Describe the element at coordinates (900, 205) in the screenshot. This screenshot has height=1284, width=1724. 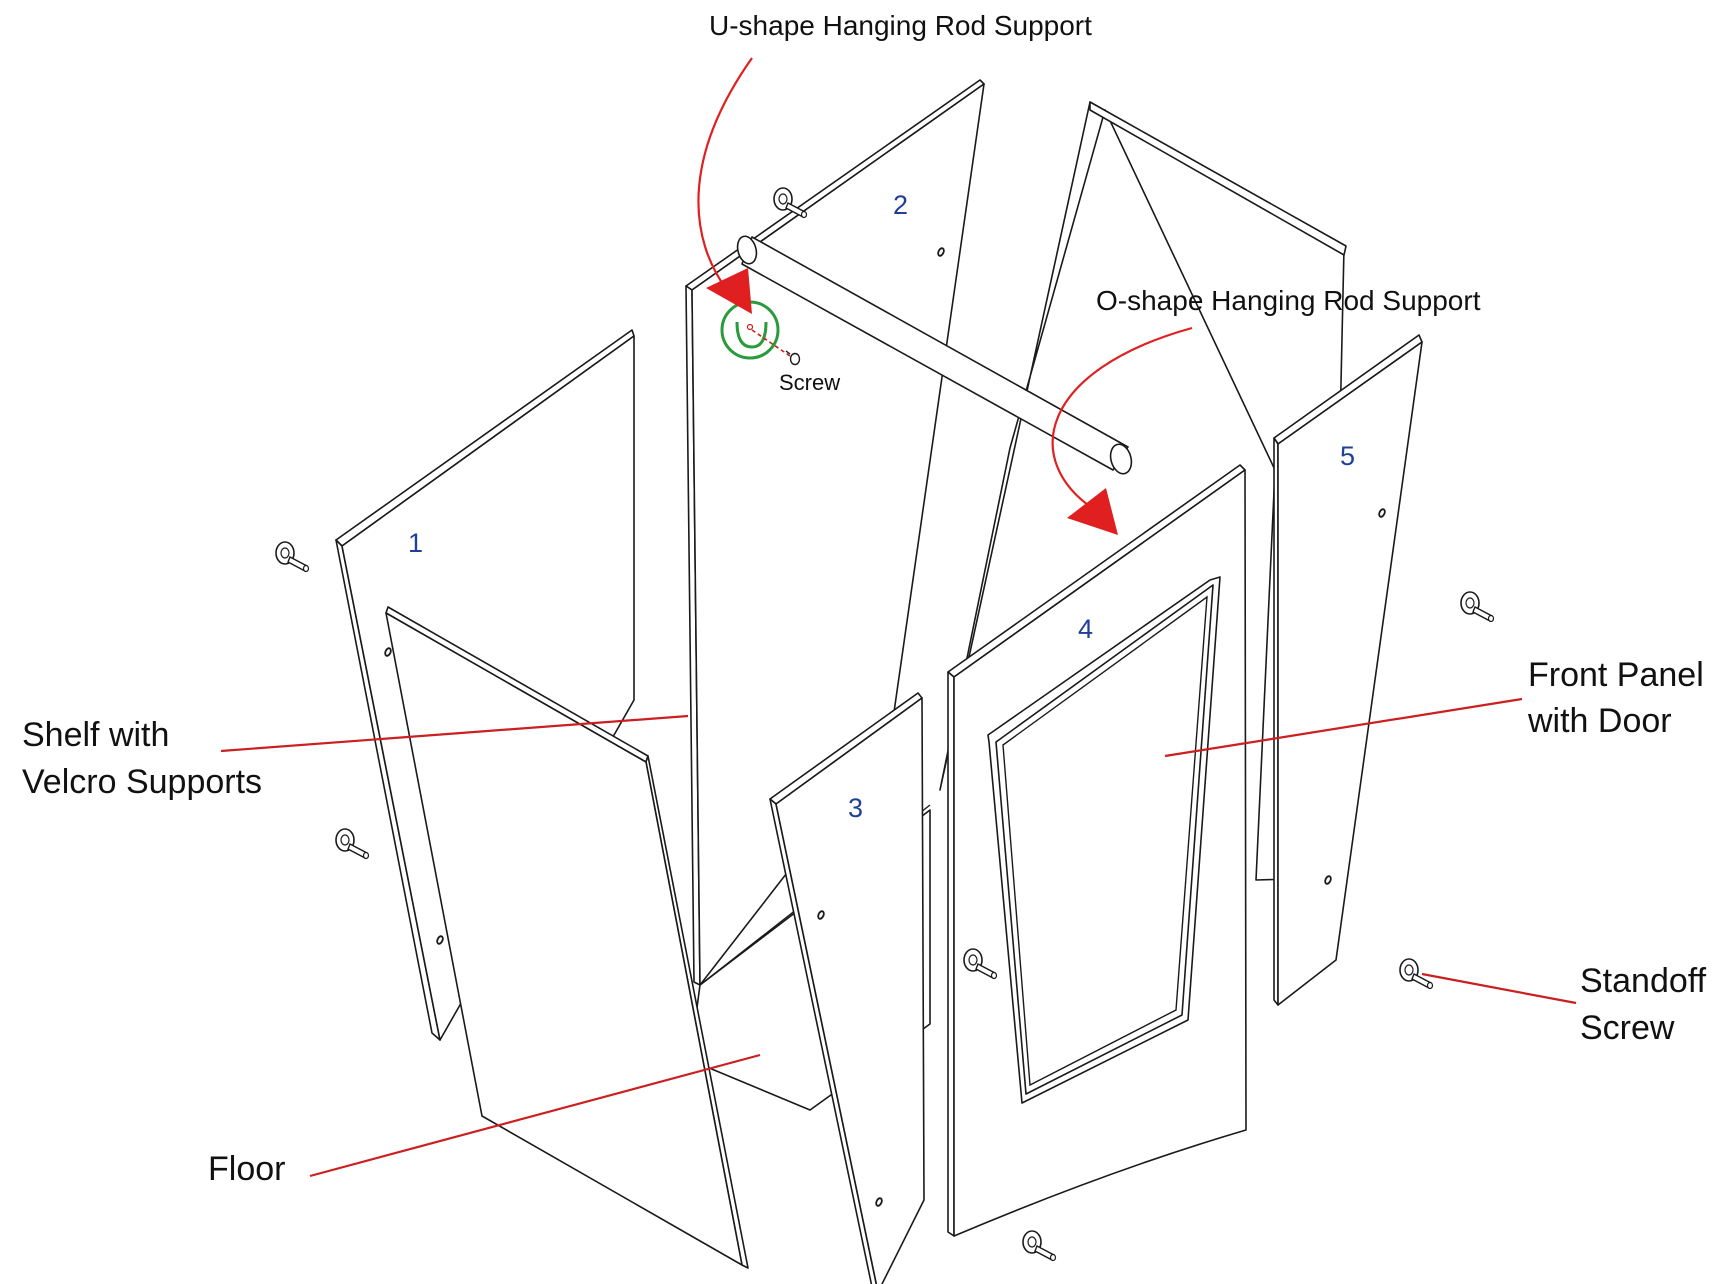
I see `panel-number-2: 2` at that location.